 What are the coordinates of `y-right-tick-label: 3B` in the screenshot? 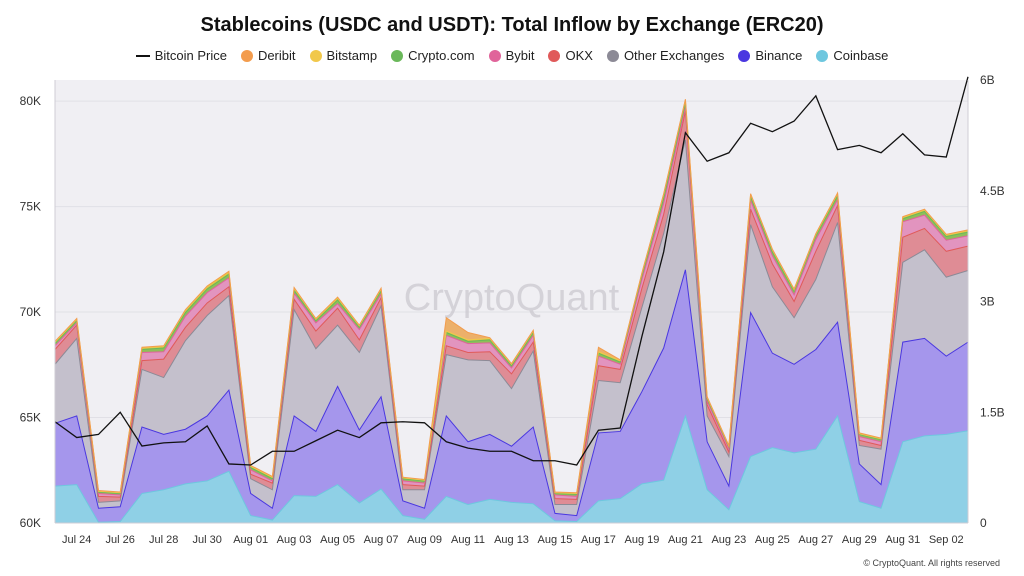 It's located at (987, 302).